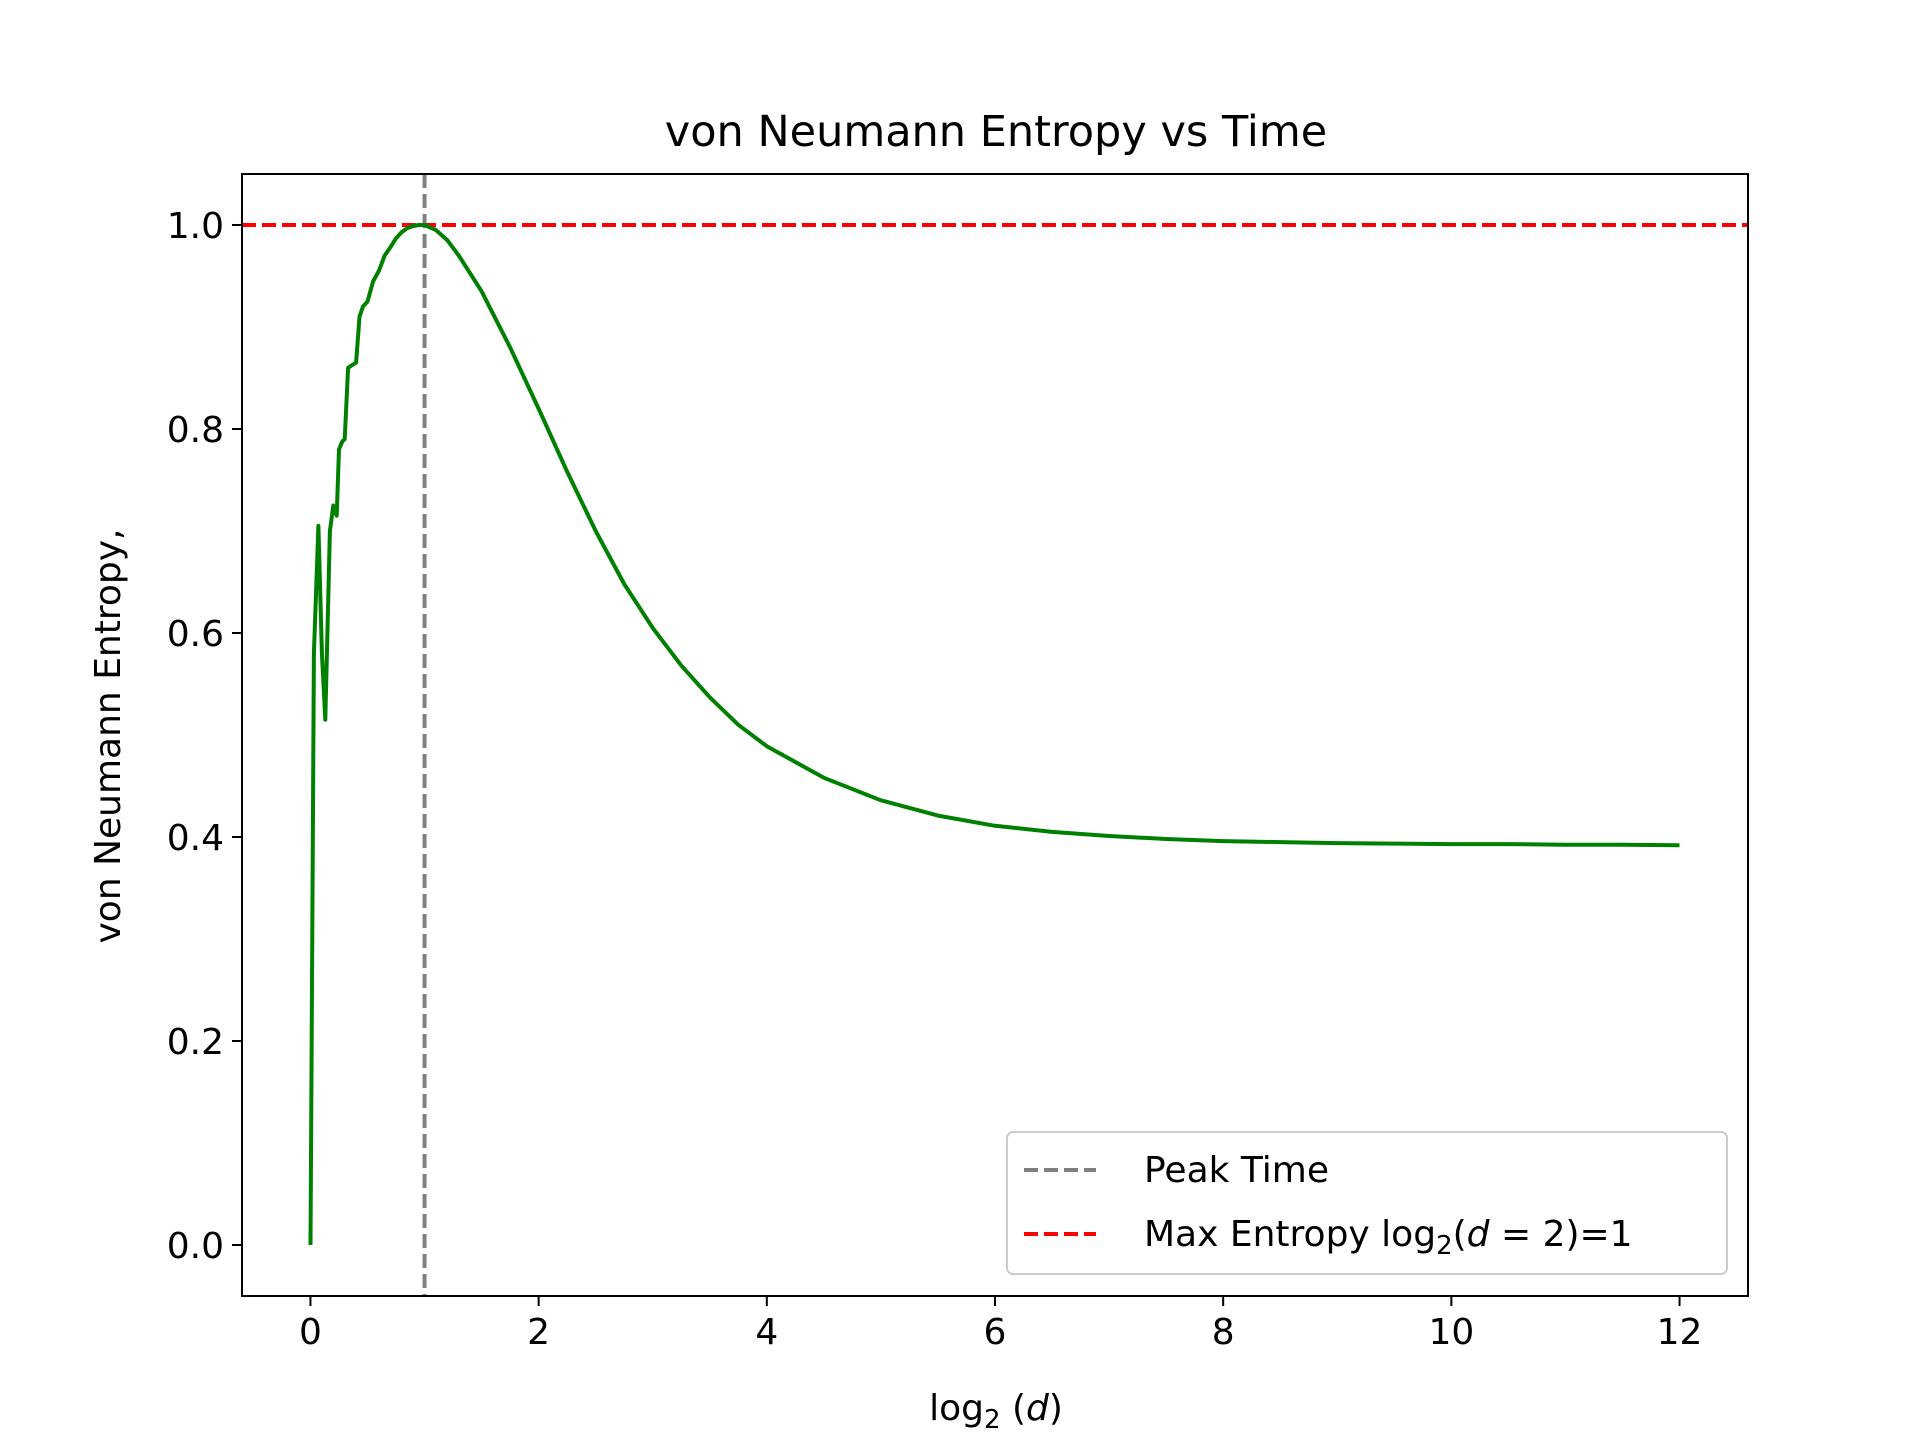  Describe the element at coordinates (1014, 1408) in the screenshot. I see `x-axis-label-open: (` at that location.